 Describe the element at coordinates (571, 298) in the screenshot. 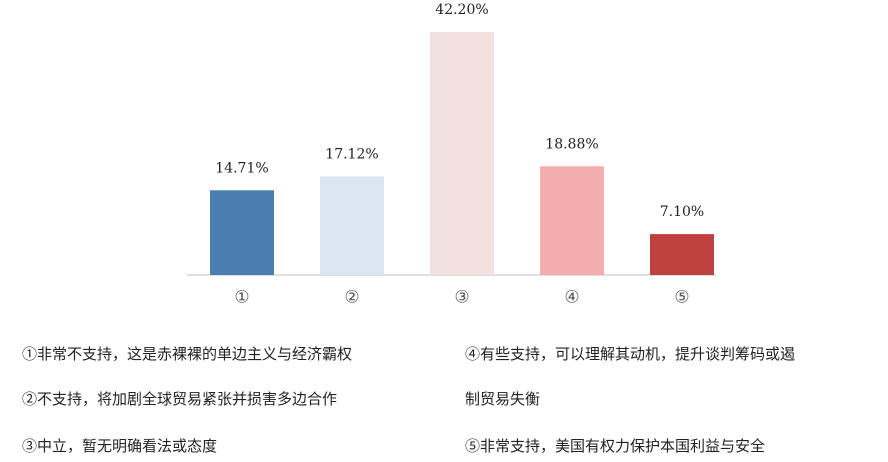

I see `x-tick-label: ④` at that location.